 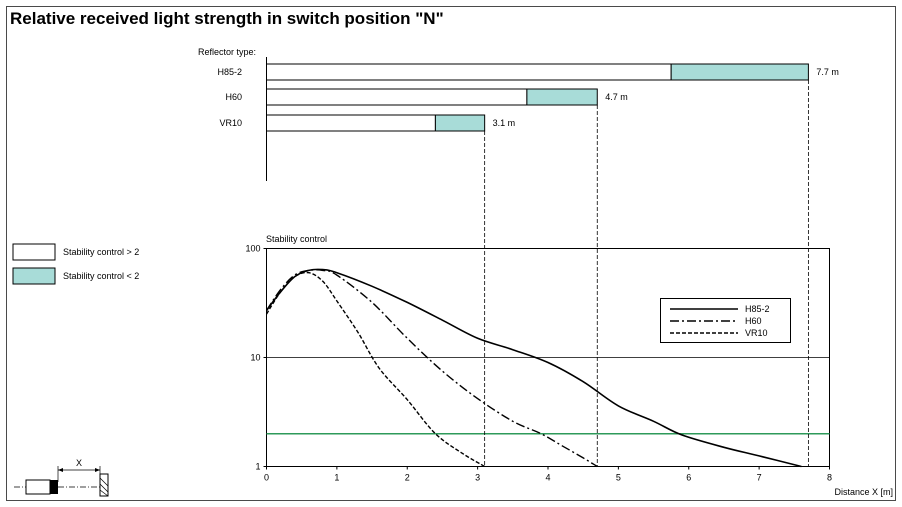 What do you see at coordinates (547, 478) in the screenshot?
I see `x-tick-label: 4` at bounding box center [547, 478].